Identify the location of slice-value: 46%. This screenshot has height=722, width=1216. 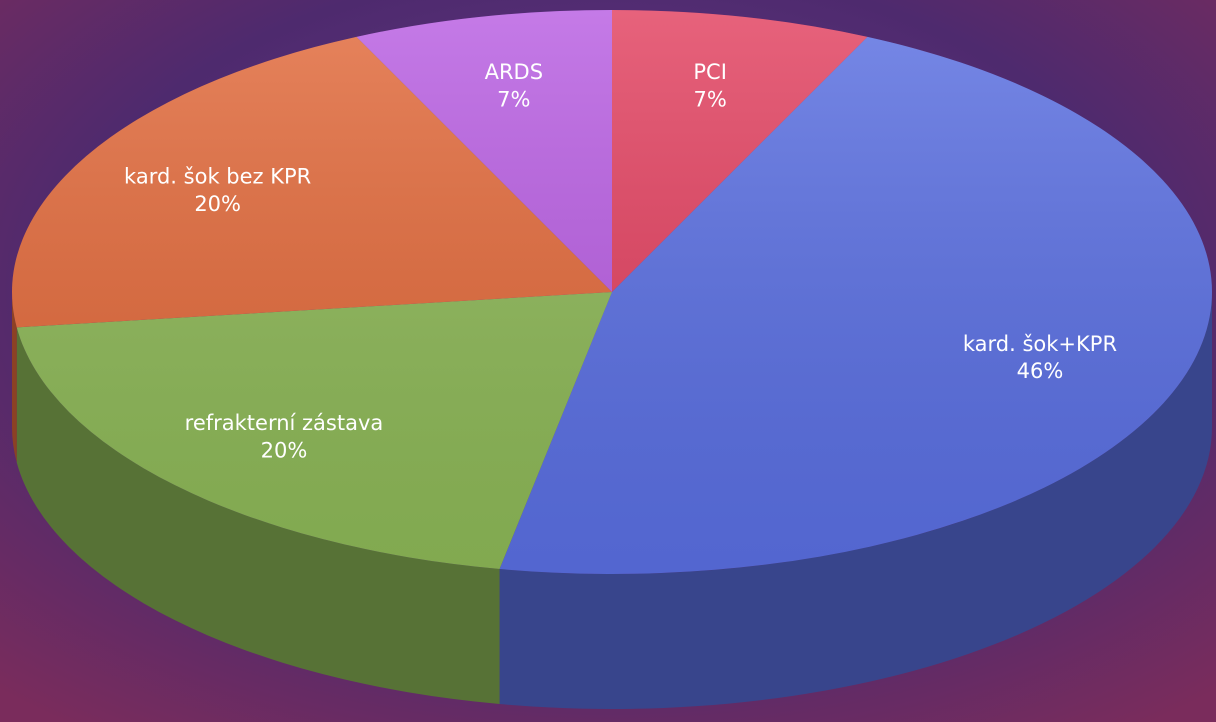
(1040, 371).